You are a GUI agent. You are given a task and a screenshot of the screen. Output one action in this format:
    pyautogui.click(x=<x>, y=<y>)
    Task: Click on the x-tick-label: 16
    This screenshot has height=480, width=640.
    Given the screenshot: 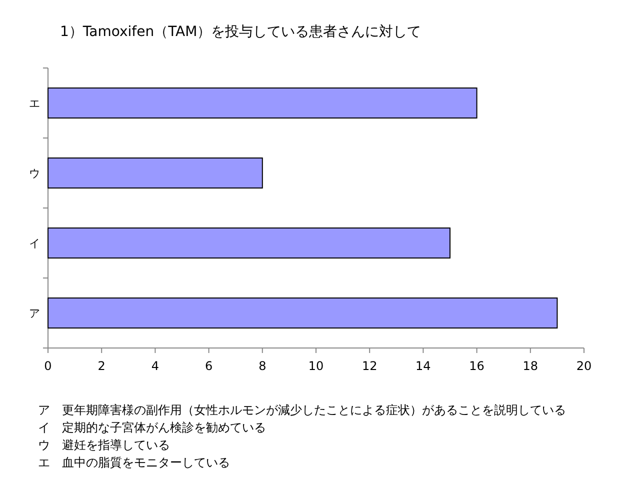 What is the action you would take?
    pyautogui.click(x=476, y=366)
    